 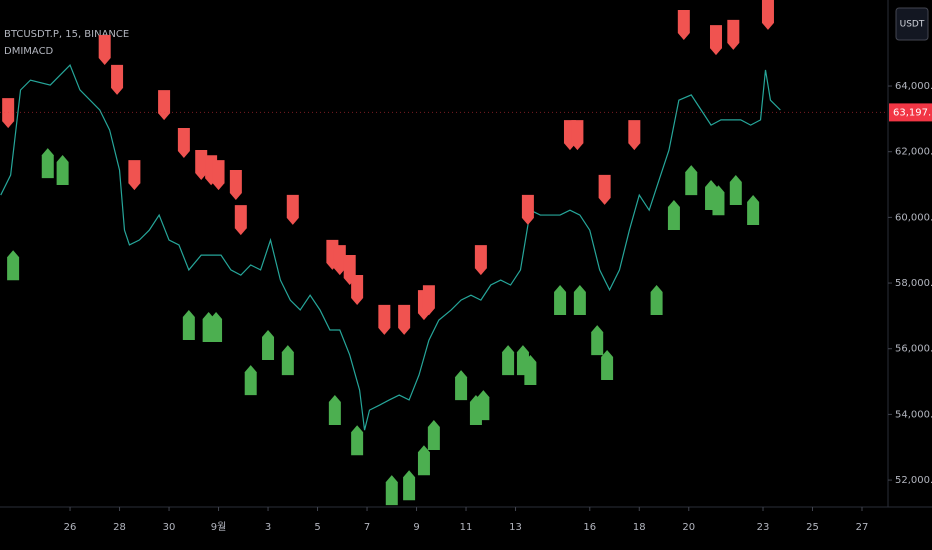 What do you see at coordinates (169, 527) in the screenshot?
I see `x-tick-label: 30` at bounding box center [169, 527].